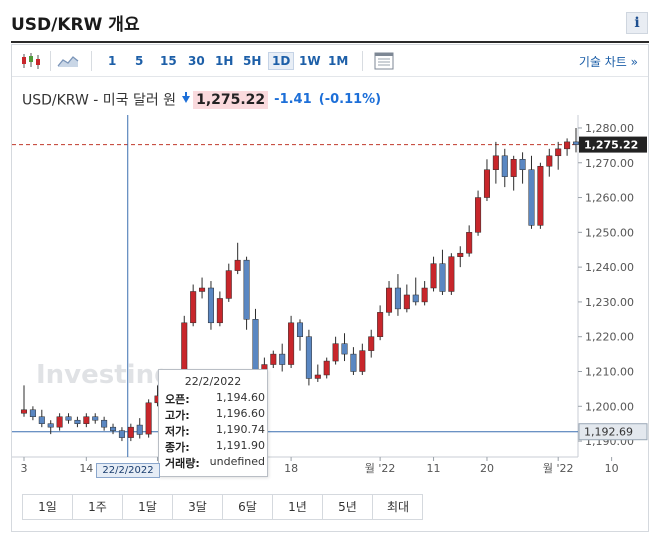  What do you see at coordinates (611, 145) in the screenshot?
I see `last-price-tag-label: 1,275.22` at bounding box center [611, 145].